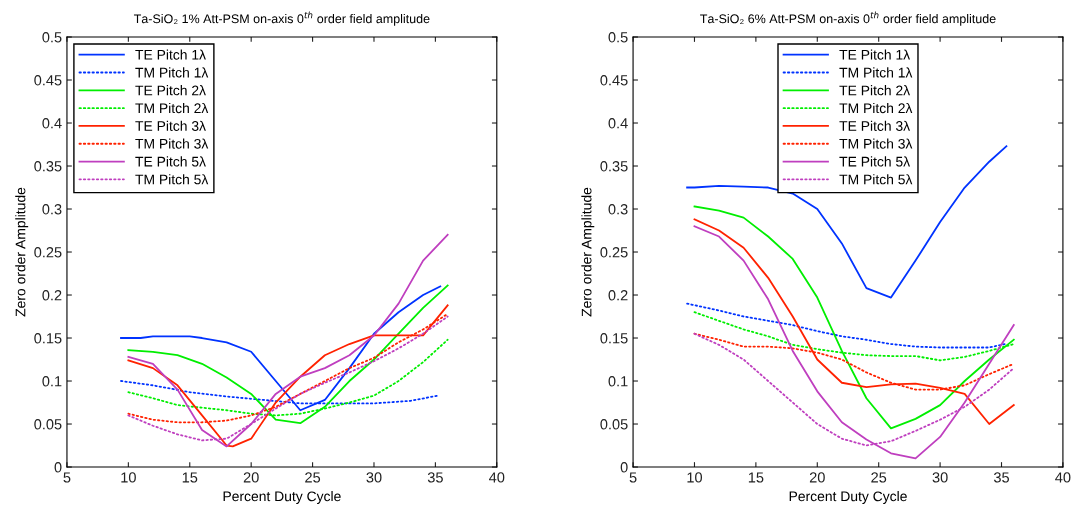  I want to click on chart-title: Ta-SiO₂ 6% Att-PSM on-axis 0$^{th}$ order field amplitude, so click(848, 18).